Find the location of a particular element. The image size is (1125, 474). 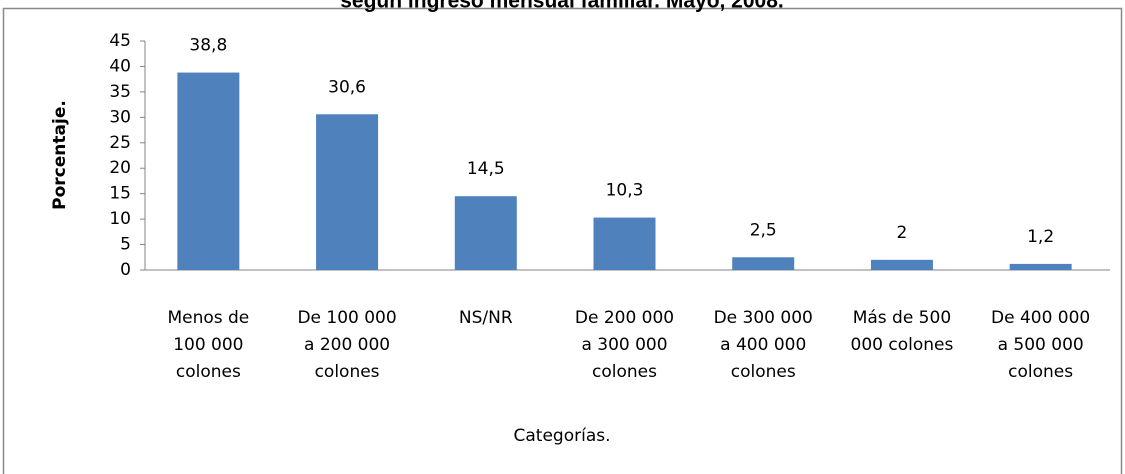

data-label: 2 is located at coordinates (902, 233).